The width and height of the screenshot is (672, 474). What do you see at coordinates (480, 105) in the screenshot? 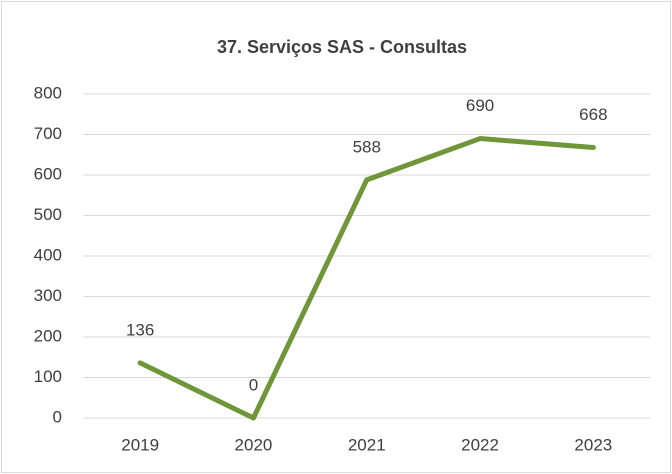
I see `data-label: 690` at bounding box center [480, 105].